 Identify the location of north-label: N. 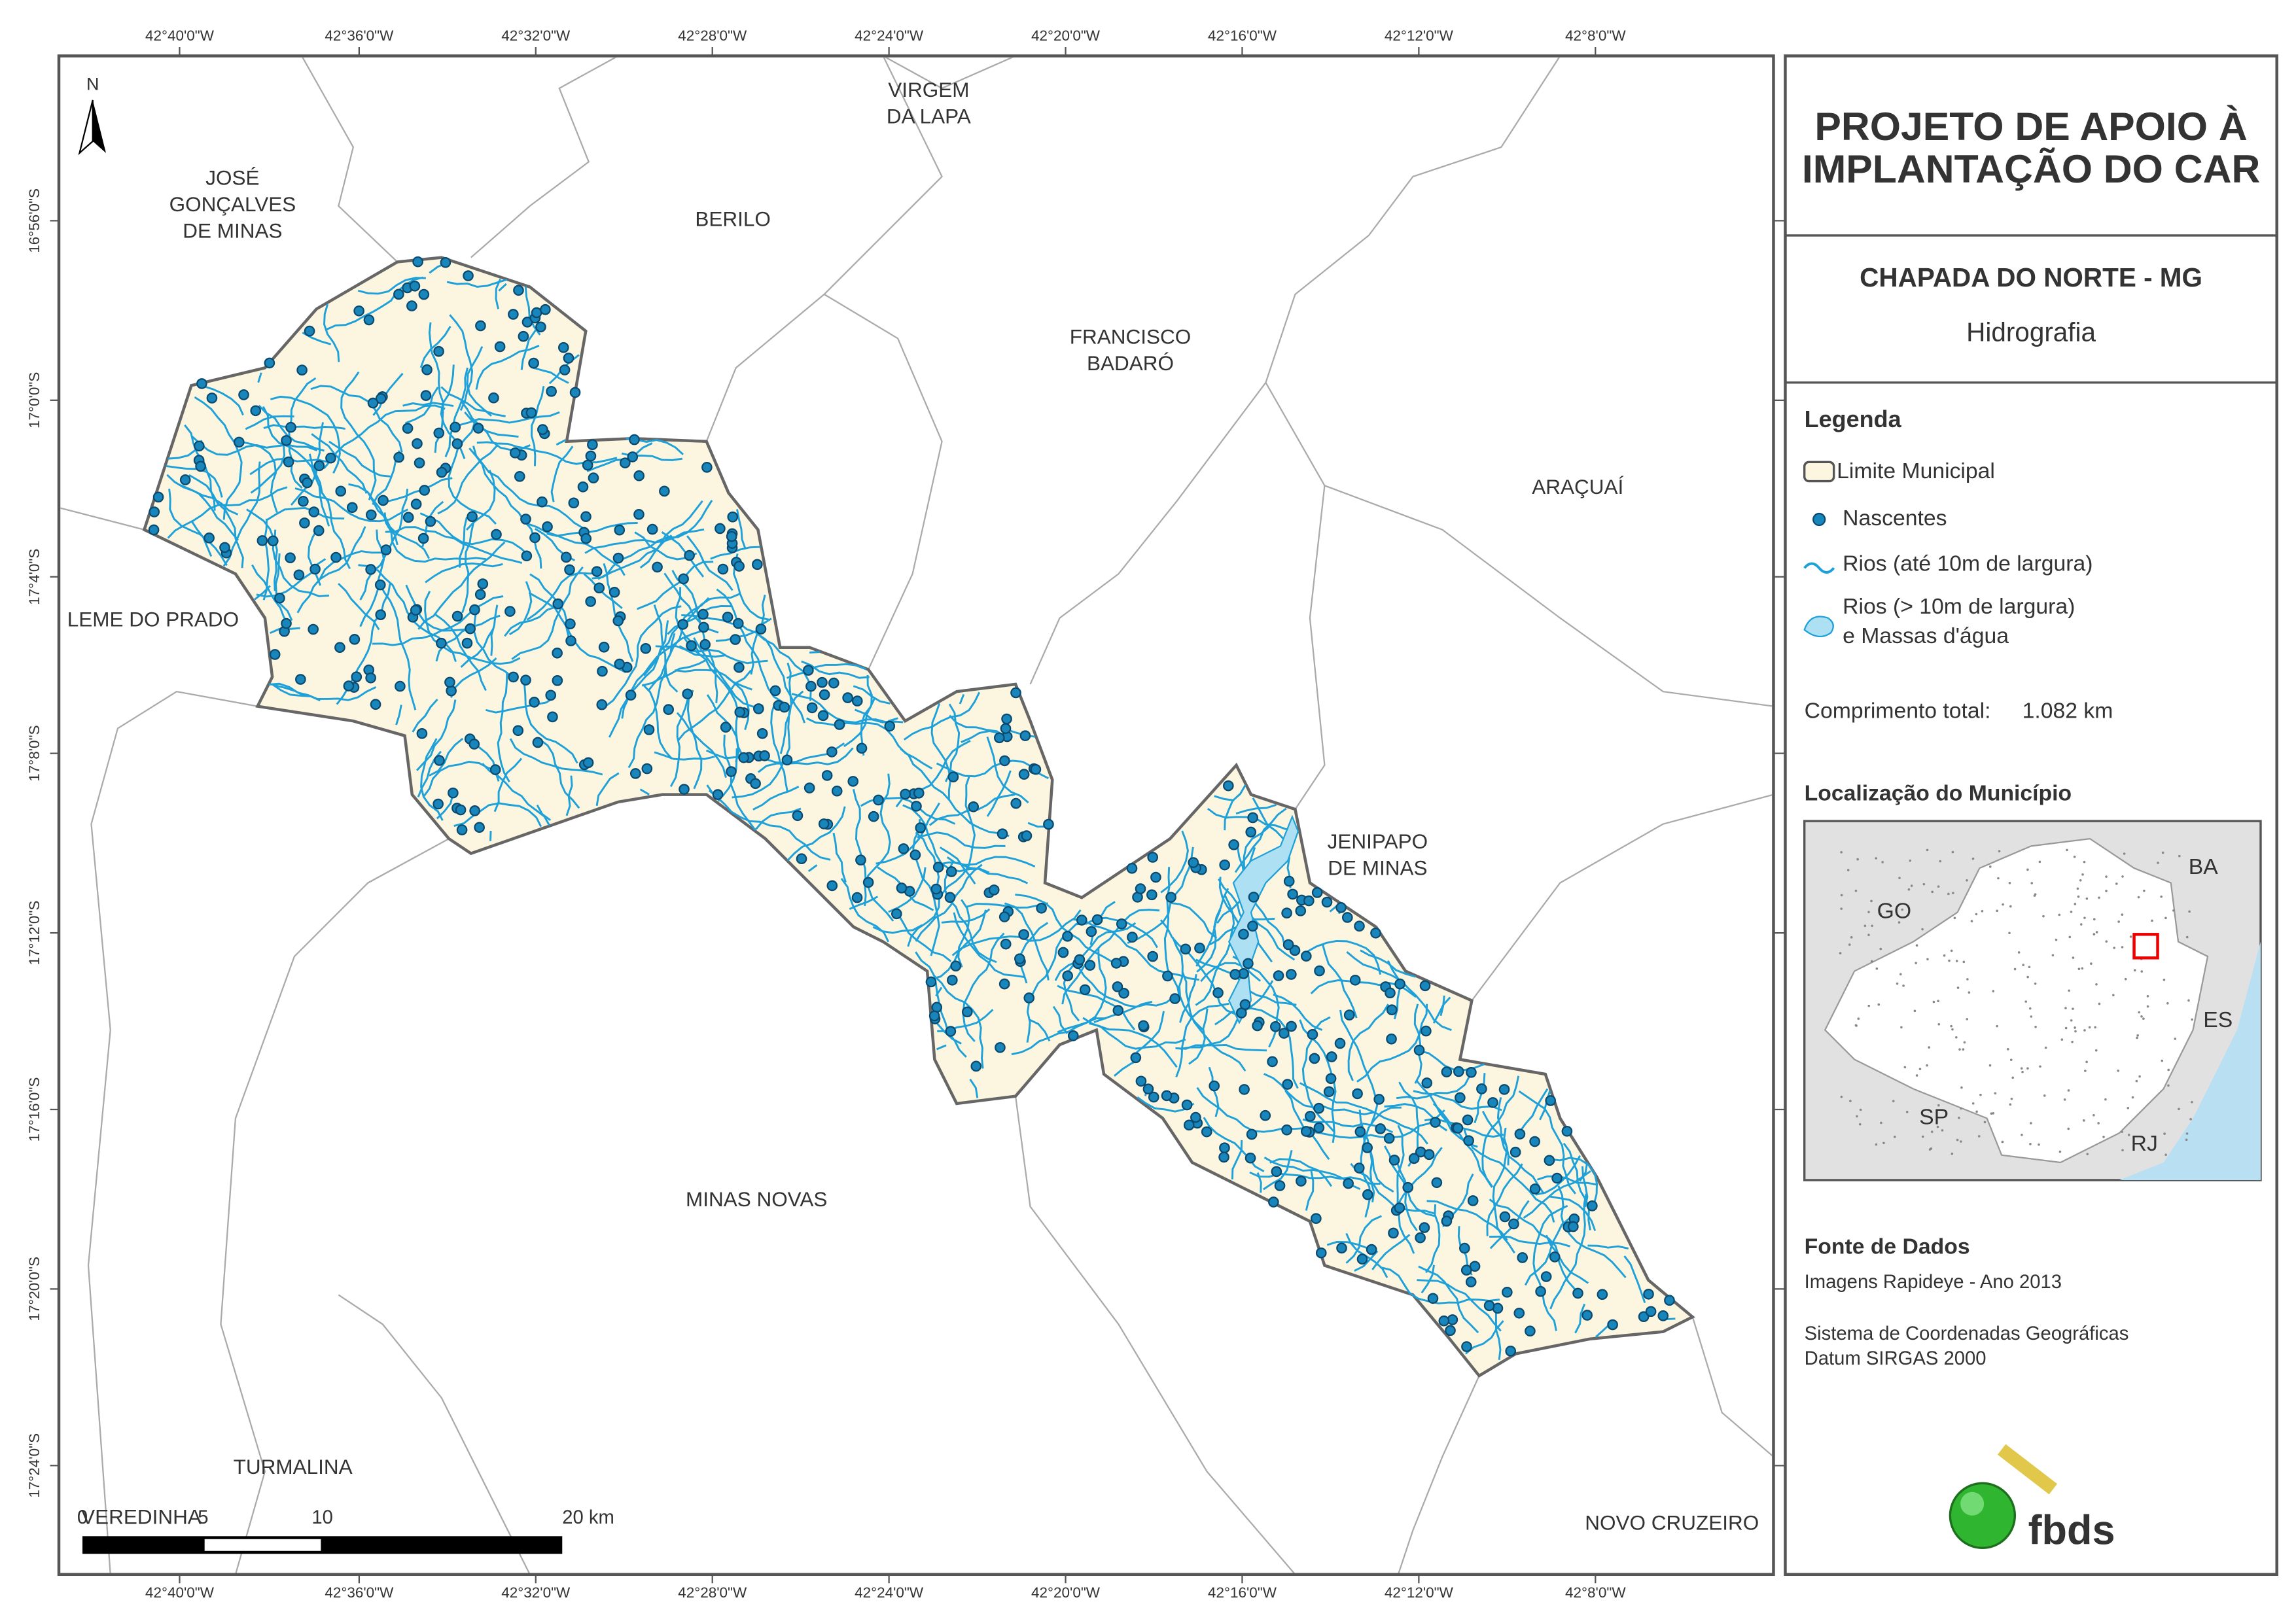
(92, 84).